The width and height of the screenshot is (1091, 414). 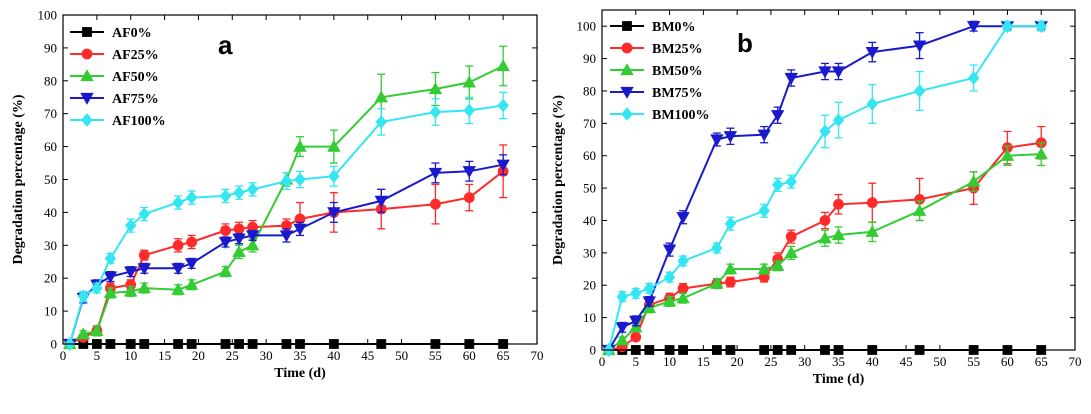 I want to click on x-tick-label: 70, so click(x=537, y=355).